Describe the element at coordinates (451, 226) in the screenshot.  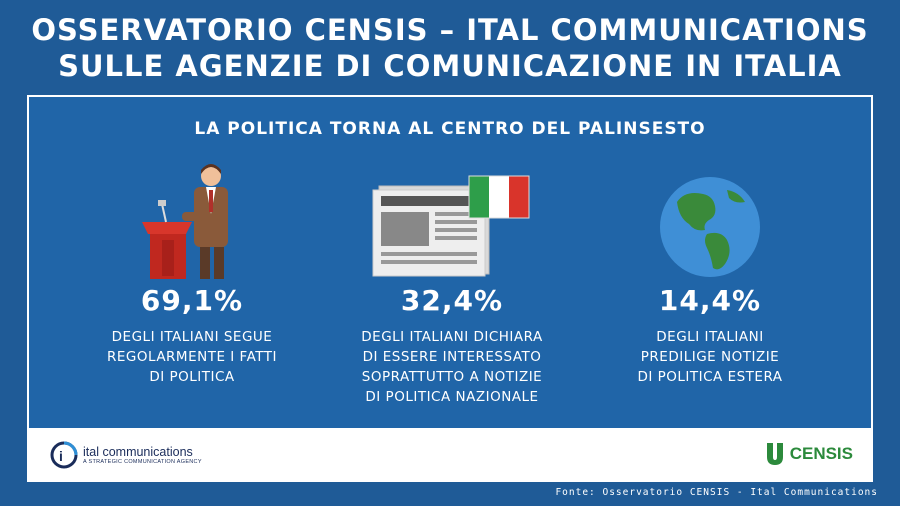
I see `newspaper-italian-flag-icon` at that location.